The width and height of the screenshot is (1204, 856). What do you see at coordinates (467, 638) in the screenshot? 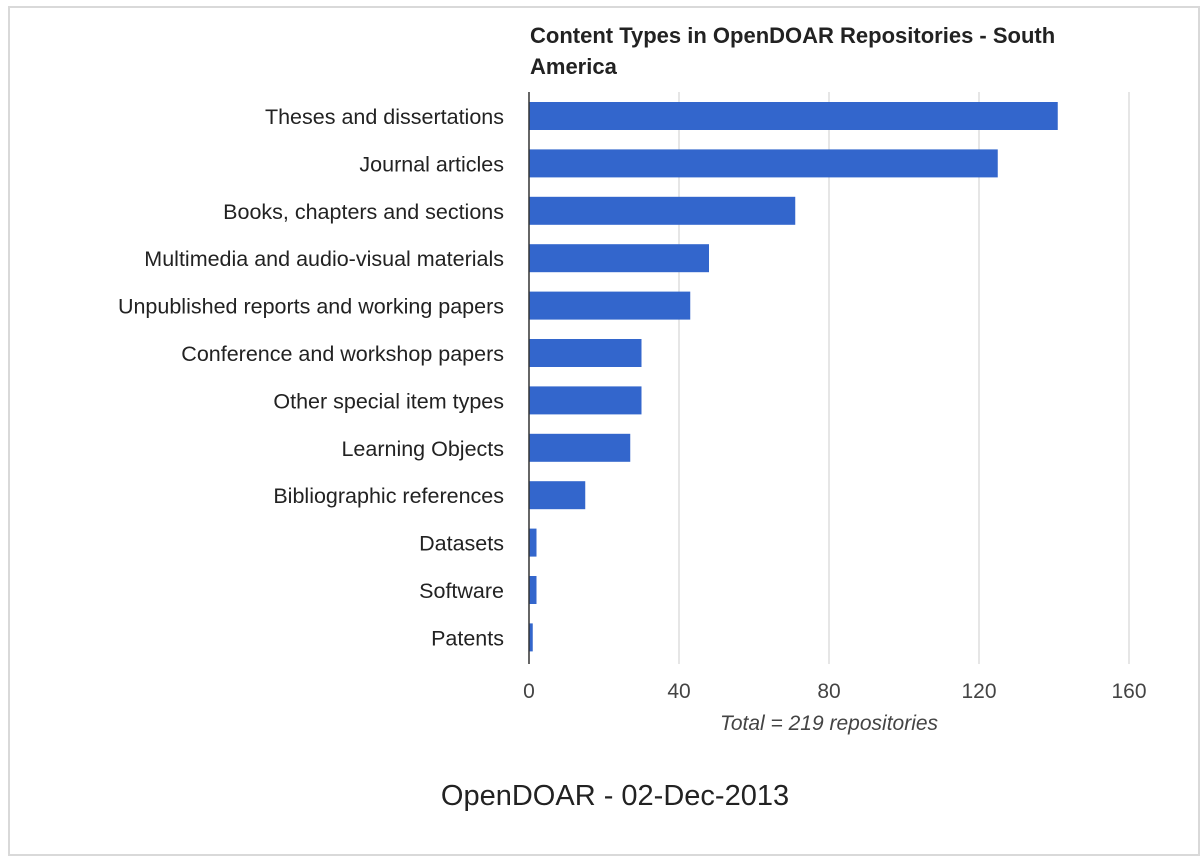
I see `category-label: Patents` at bounding box center [467, 638].